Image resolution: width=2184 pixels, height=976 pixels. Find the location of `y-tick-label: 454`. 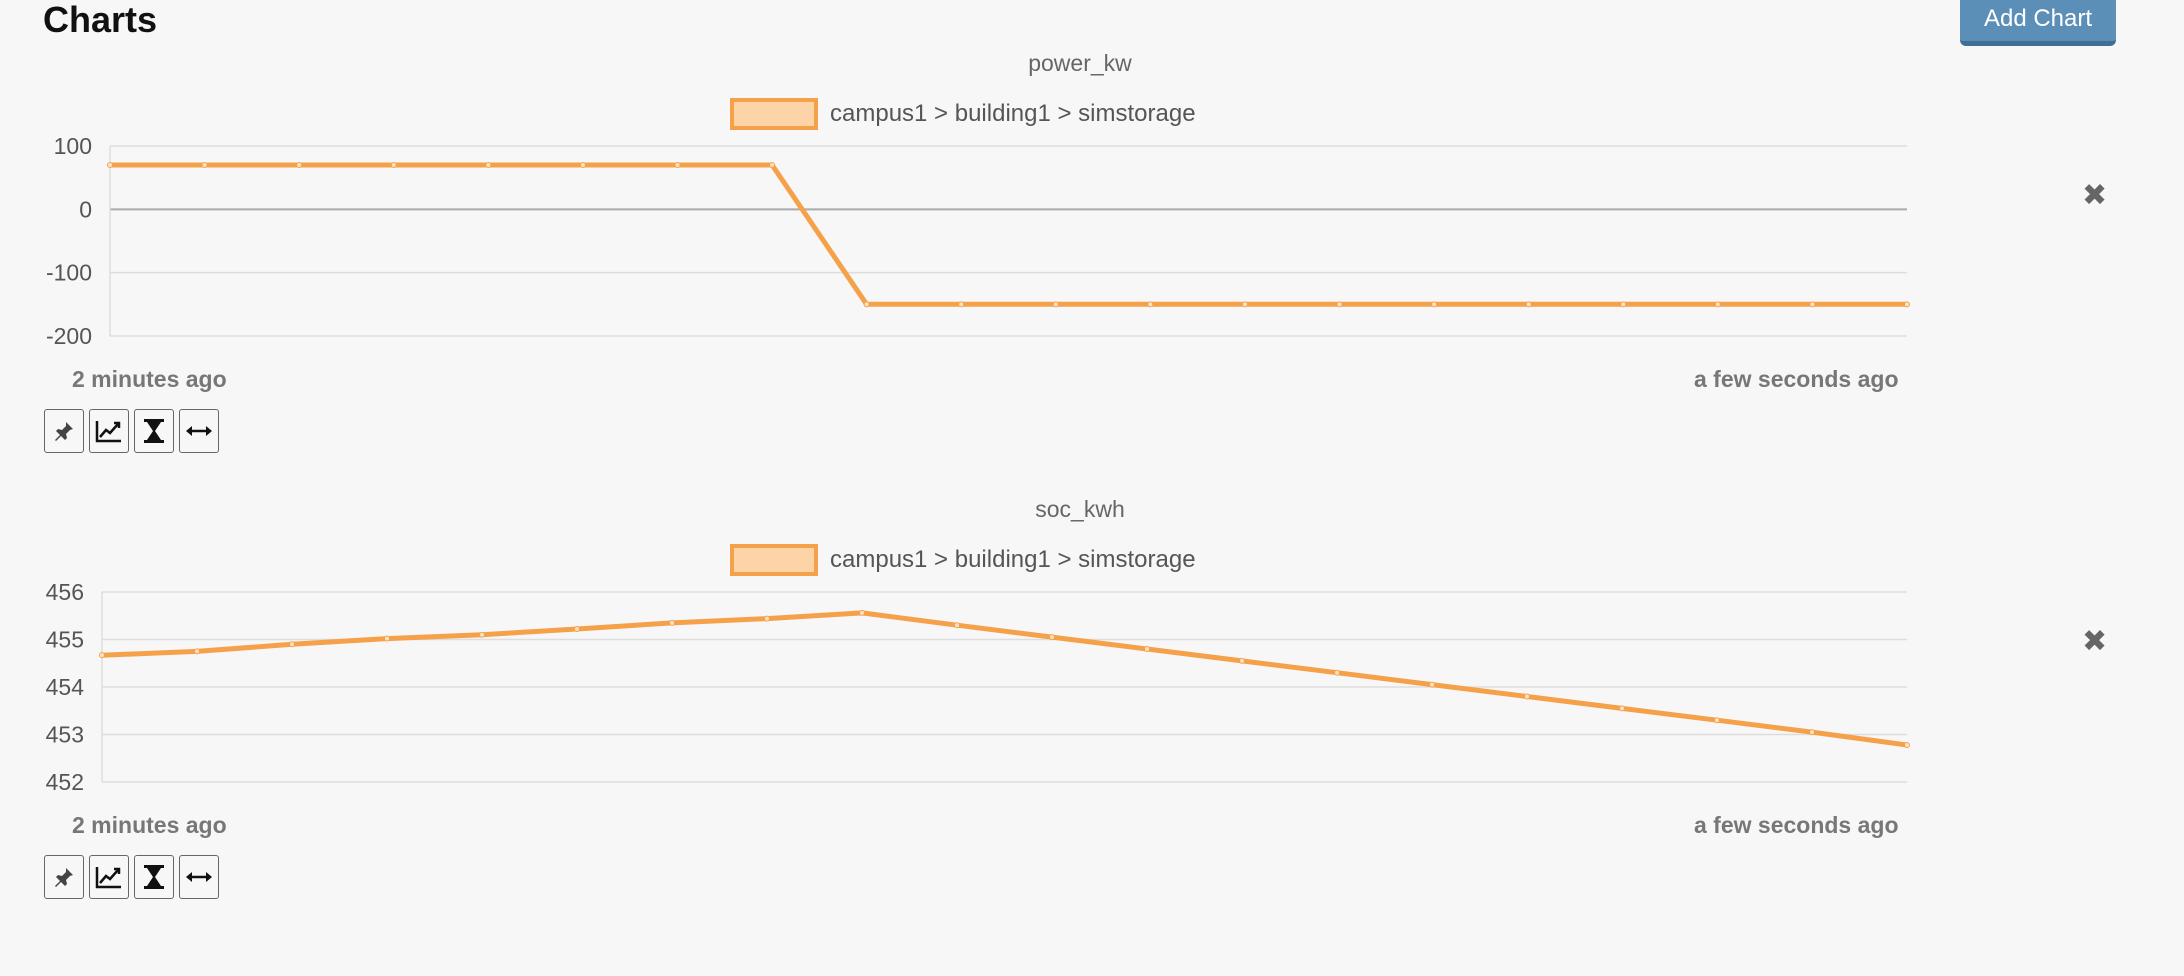

y-tick-label: 454 is located at coordinates (65, 687).